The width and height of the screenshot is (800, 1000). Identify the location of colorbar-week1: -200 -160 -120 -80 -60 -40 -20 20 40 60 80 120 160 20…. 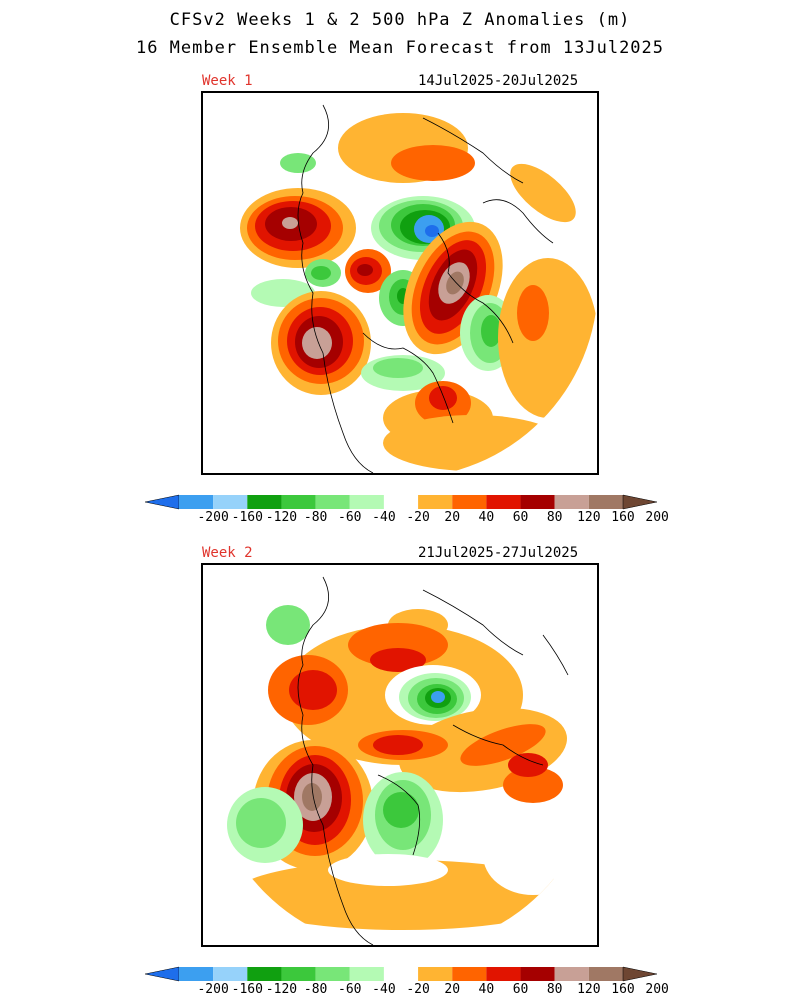
(407, 512).